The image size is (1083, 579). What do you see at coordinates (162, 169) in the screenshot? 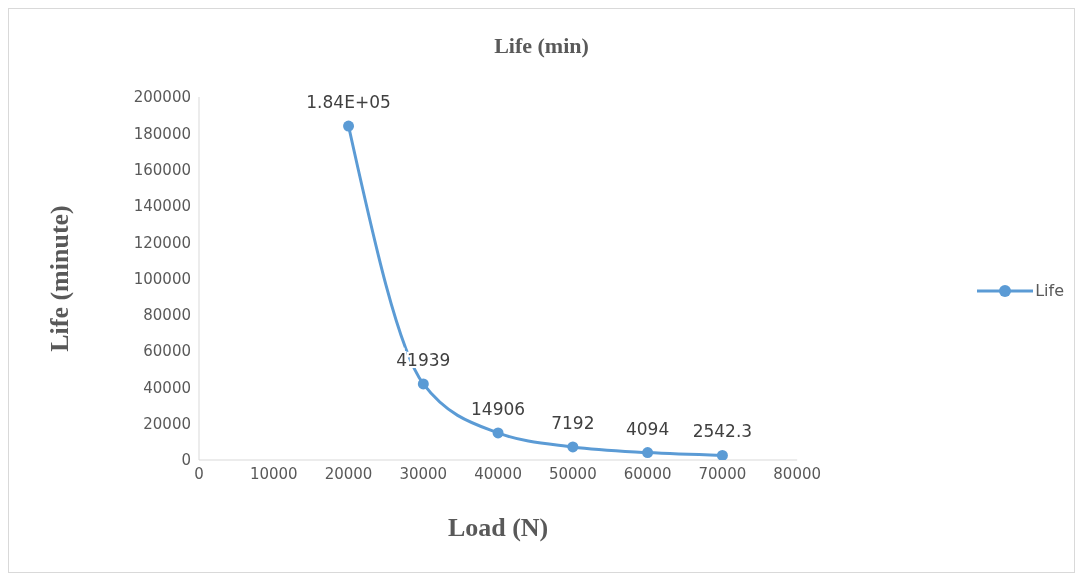
I see `y-tick-label: 160000` at bounding box center [162, 169].